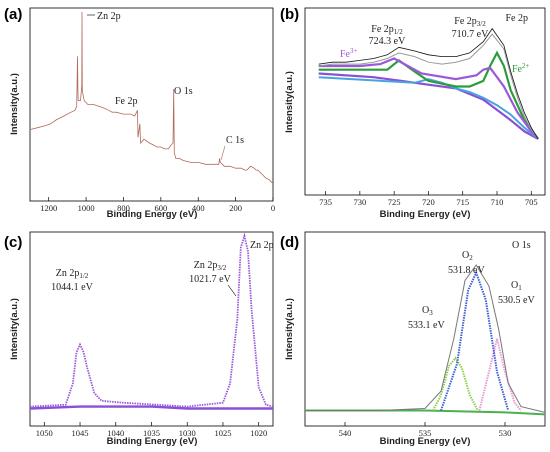 This screenshot has height=452, width=550. Describe the element at coordinates (345, 433) in the screenshot. I see `x-tick-label: 540` at that location.